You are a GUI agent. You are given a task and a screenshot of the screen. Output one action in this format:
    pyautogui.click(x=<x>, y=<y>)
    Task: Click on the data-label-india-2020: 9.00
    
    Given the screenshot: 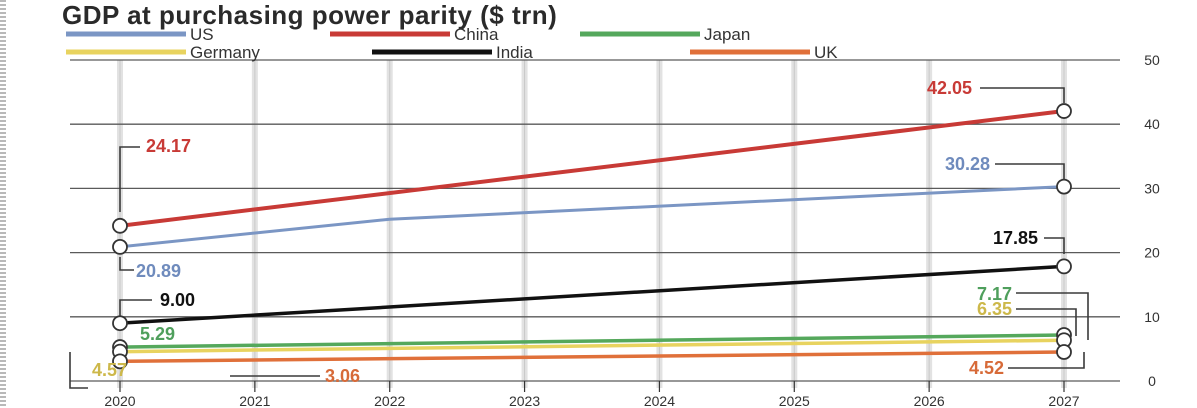 What is the action you would take?
    pyautogui.click(x=177, y=300)
    